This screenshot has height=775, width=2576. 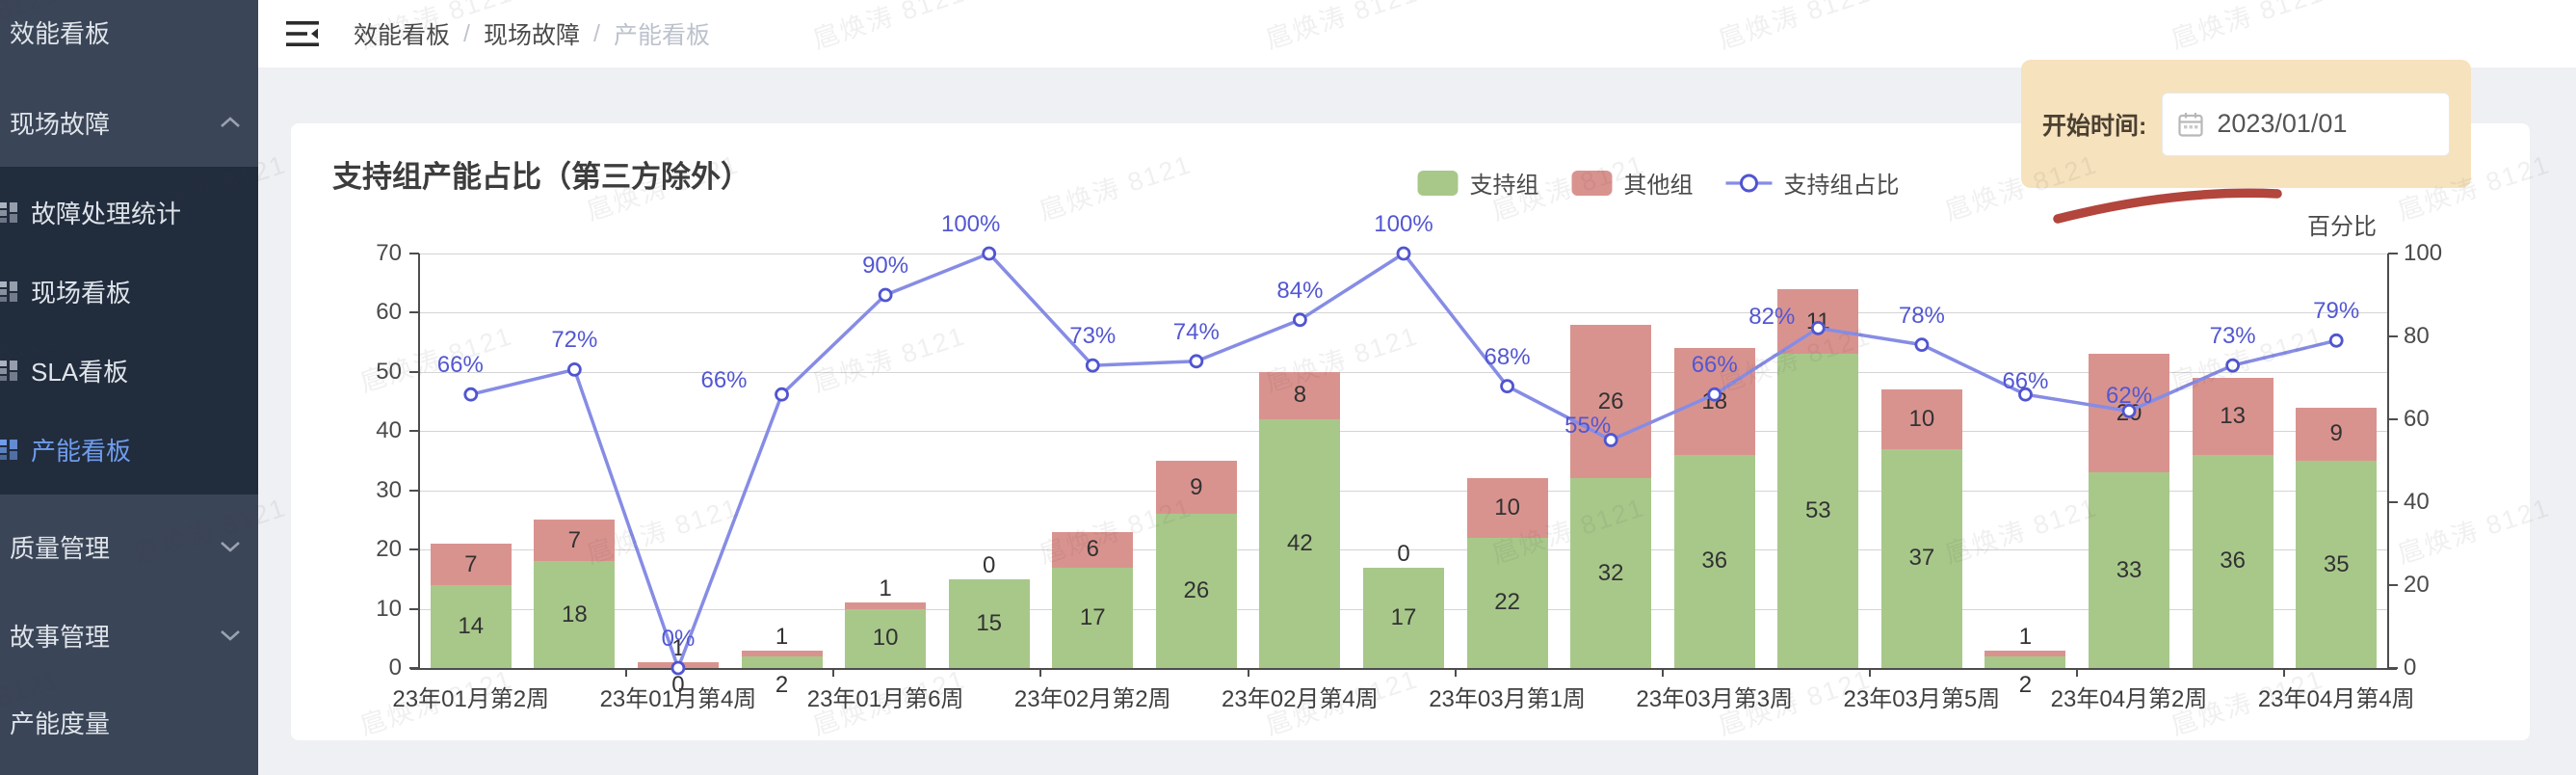 What do you see at coordinates (885, 266) in the screenshot?
I see `line-percent-label: 90%` at bounding box center [885, 266].